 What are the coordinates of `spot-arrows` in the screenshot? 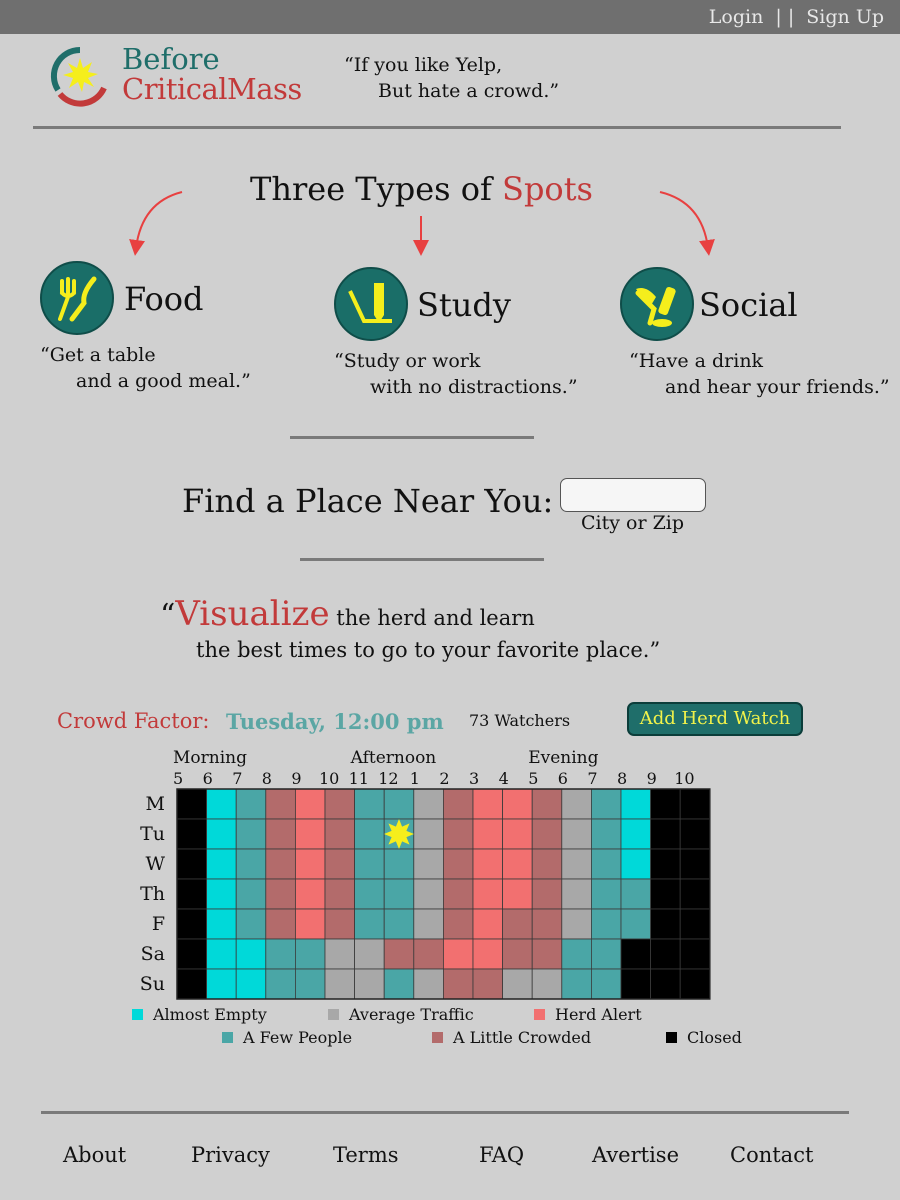 It's located at (422, 223).